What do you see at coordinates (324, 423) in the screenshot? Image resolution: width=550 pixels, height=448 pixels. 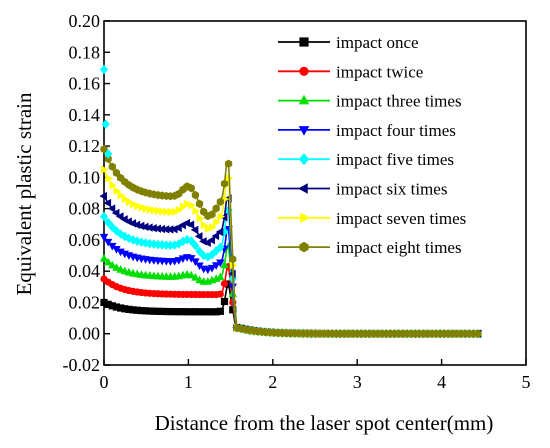 I see `x-axis-title: Distance from the laser spot center(mm)` at bounding box center [324, 423].